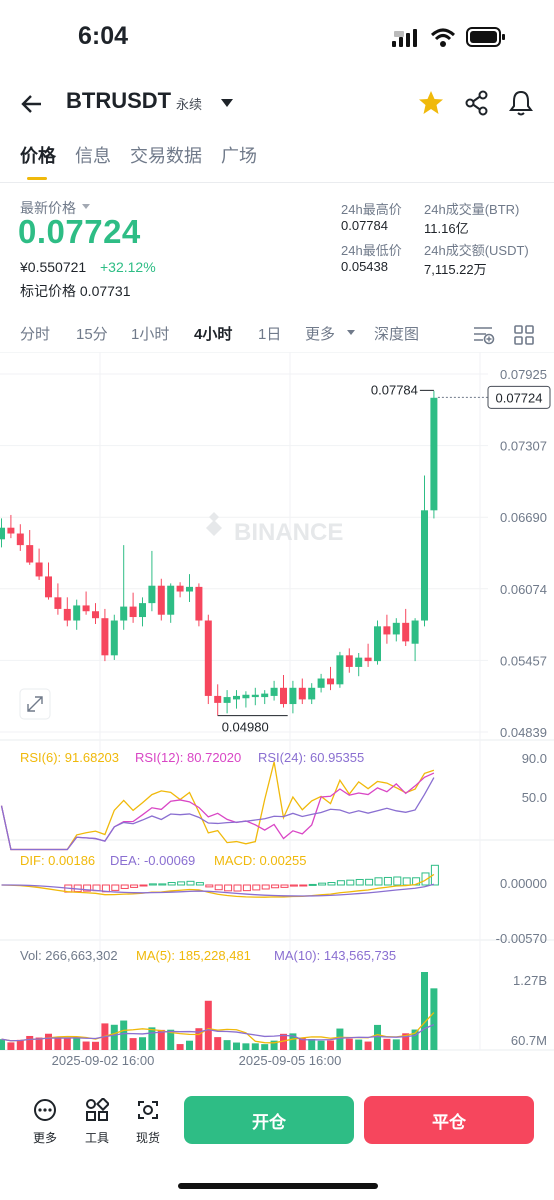 The image size is (554, 1200). I want to click on mark-price-label: 标记价格, so click(48, 291).